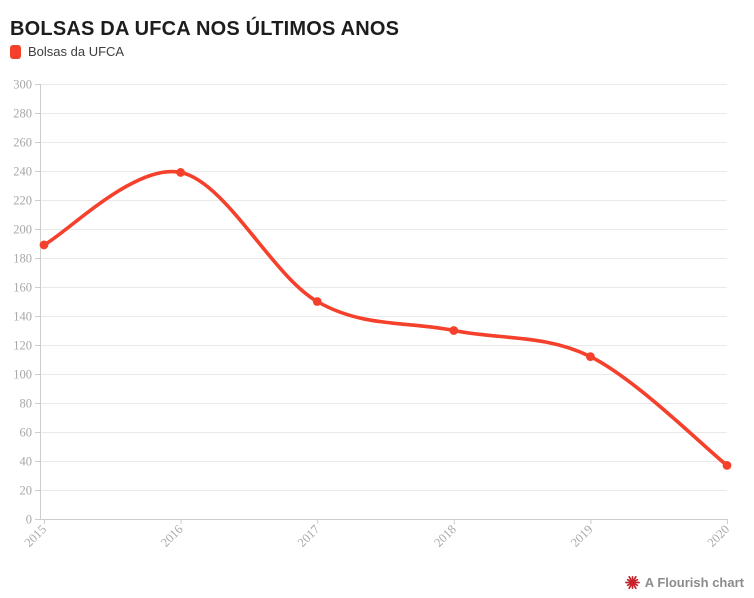  Describe the element at coordinates (29, 520) in the screenshot. I see `y-tick-label: 0` at that location.